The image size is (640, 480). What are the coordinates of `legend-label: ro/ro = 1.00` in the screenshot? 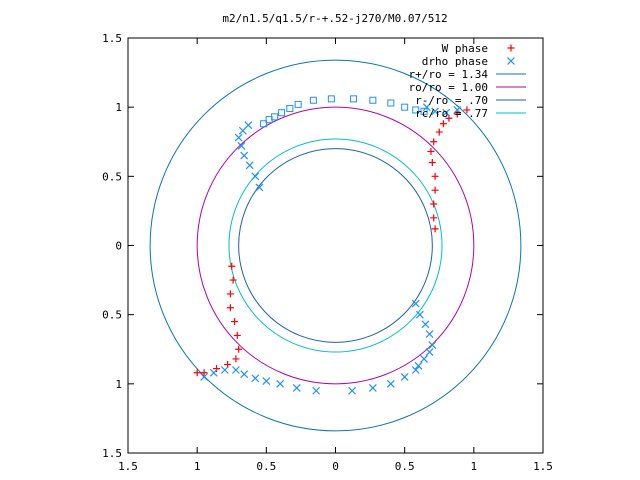 It's located at (448, 87).